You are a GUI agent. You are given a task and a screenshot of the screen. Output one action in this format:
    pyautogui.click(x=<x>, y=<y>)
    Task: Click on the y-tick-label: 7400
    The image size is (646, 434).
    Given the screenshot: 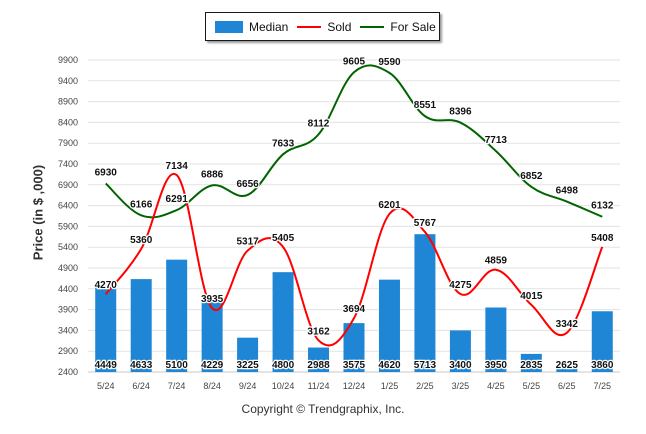 What is the action you would take?
    pyautogui.click(x=68, y=164)
    